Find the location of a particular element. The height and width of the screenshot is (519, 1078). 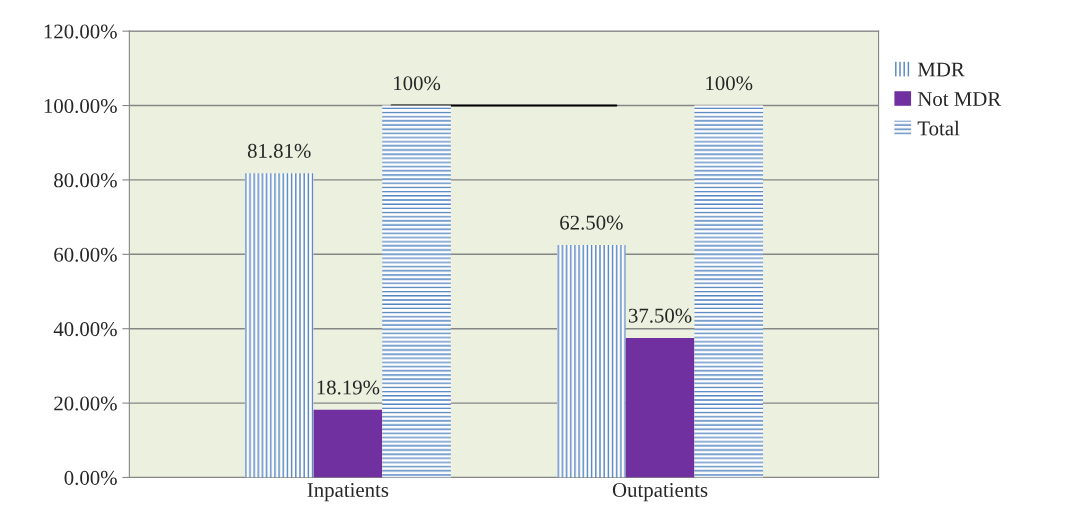

data-label: 81.81% is located at coordinates (279, 150).